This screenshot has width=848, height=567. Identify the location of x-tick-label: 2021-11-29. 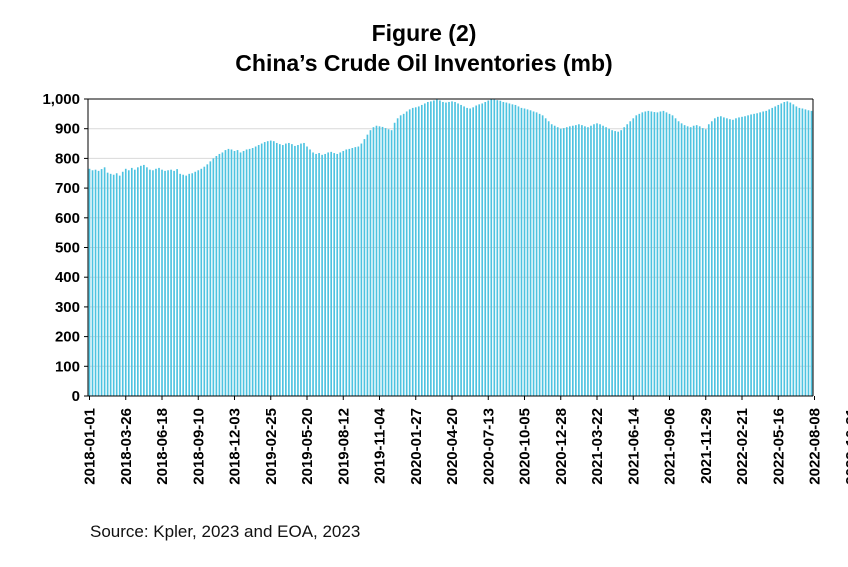
(706, 446).